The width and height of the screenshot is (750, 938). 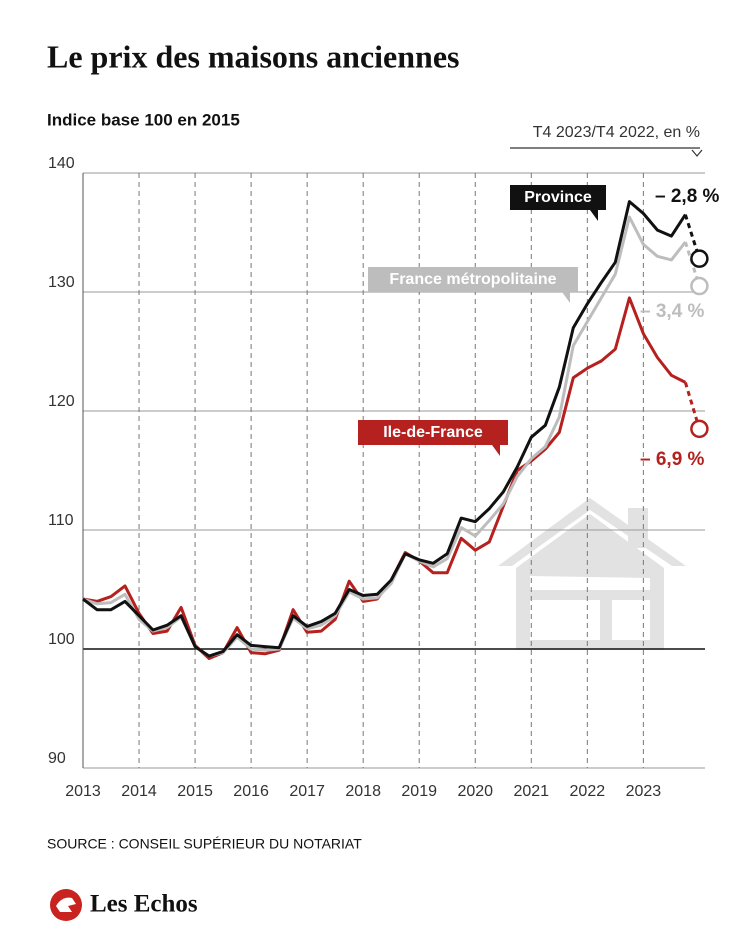 I want to click on y-tick-label: 100, so click(x=61, y=639).